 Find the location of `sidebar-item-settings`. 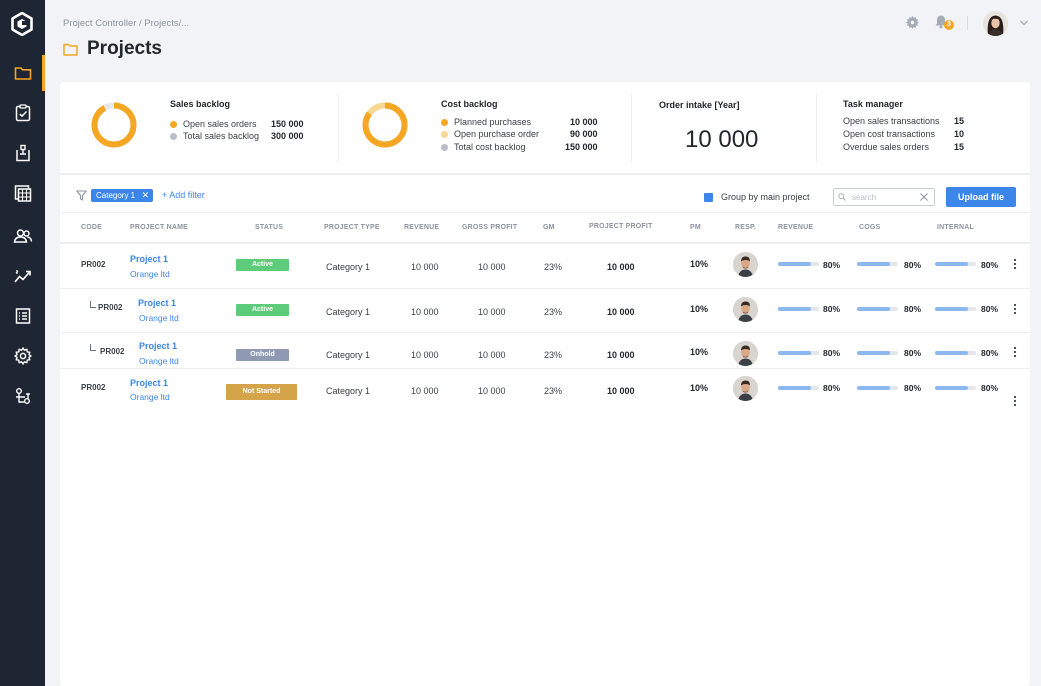

sidebar-item-settings is located at coordinates (22, 356).